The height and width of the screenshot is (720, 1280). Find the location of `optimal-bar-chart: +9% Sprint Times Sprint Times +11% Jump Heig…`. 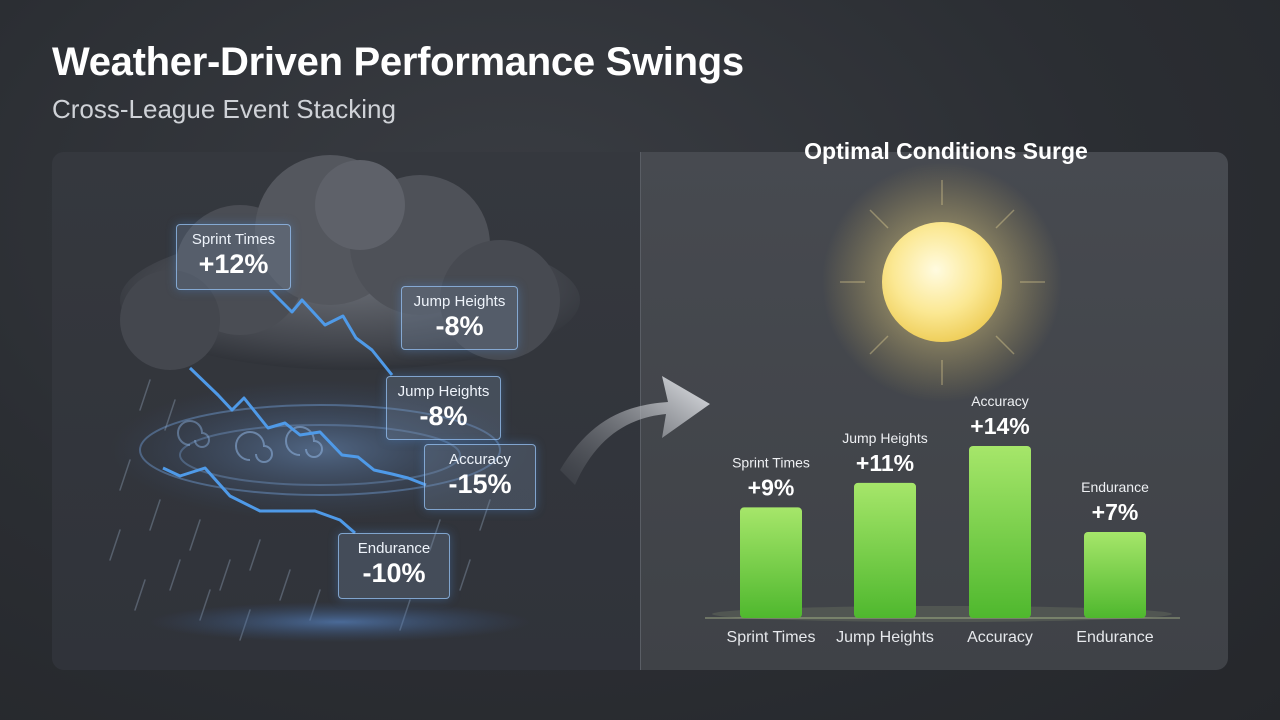

optimal-bar-chart: +9% Sprint Times Sprint Times +11% Jump Heig… is located at coordinates (940, 519).